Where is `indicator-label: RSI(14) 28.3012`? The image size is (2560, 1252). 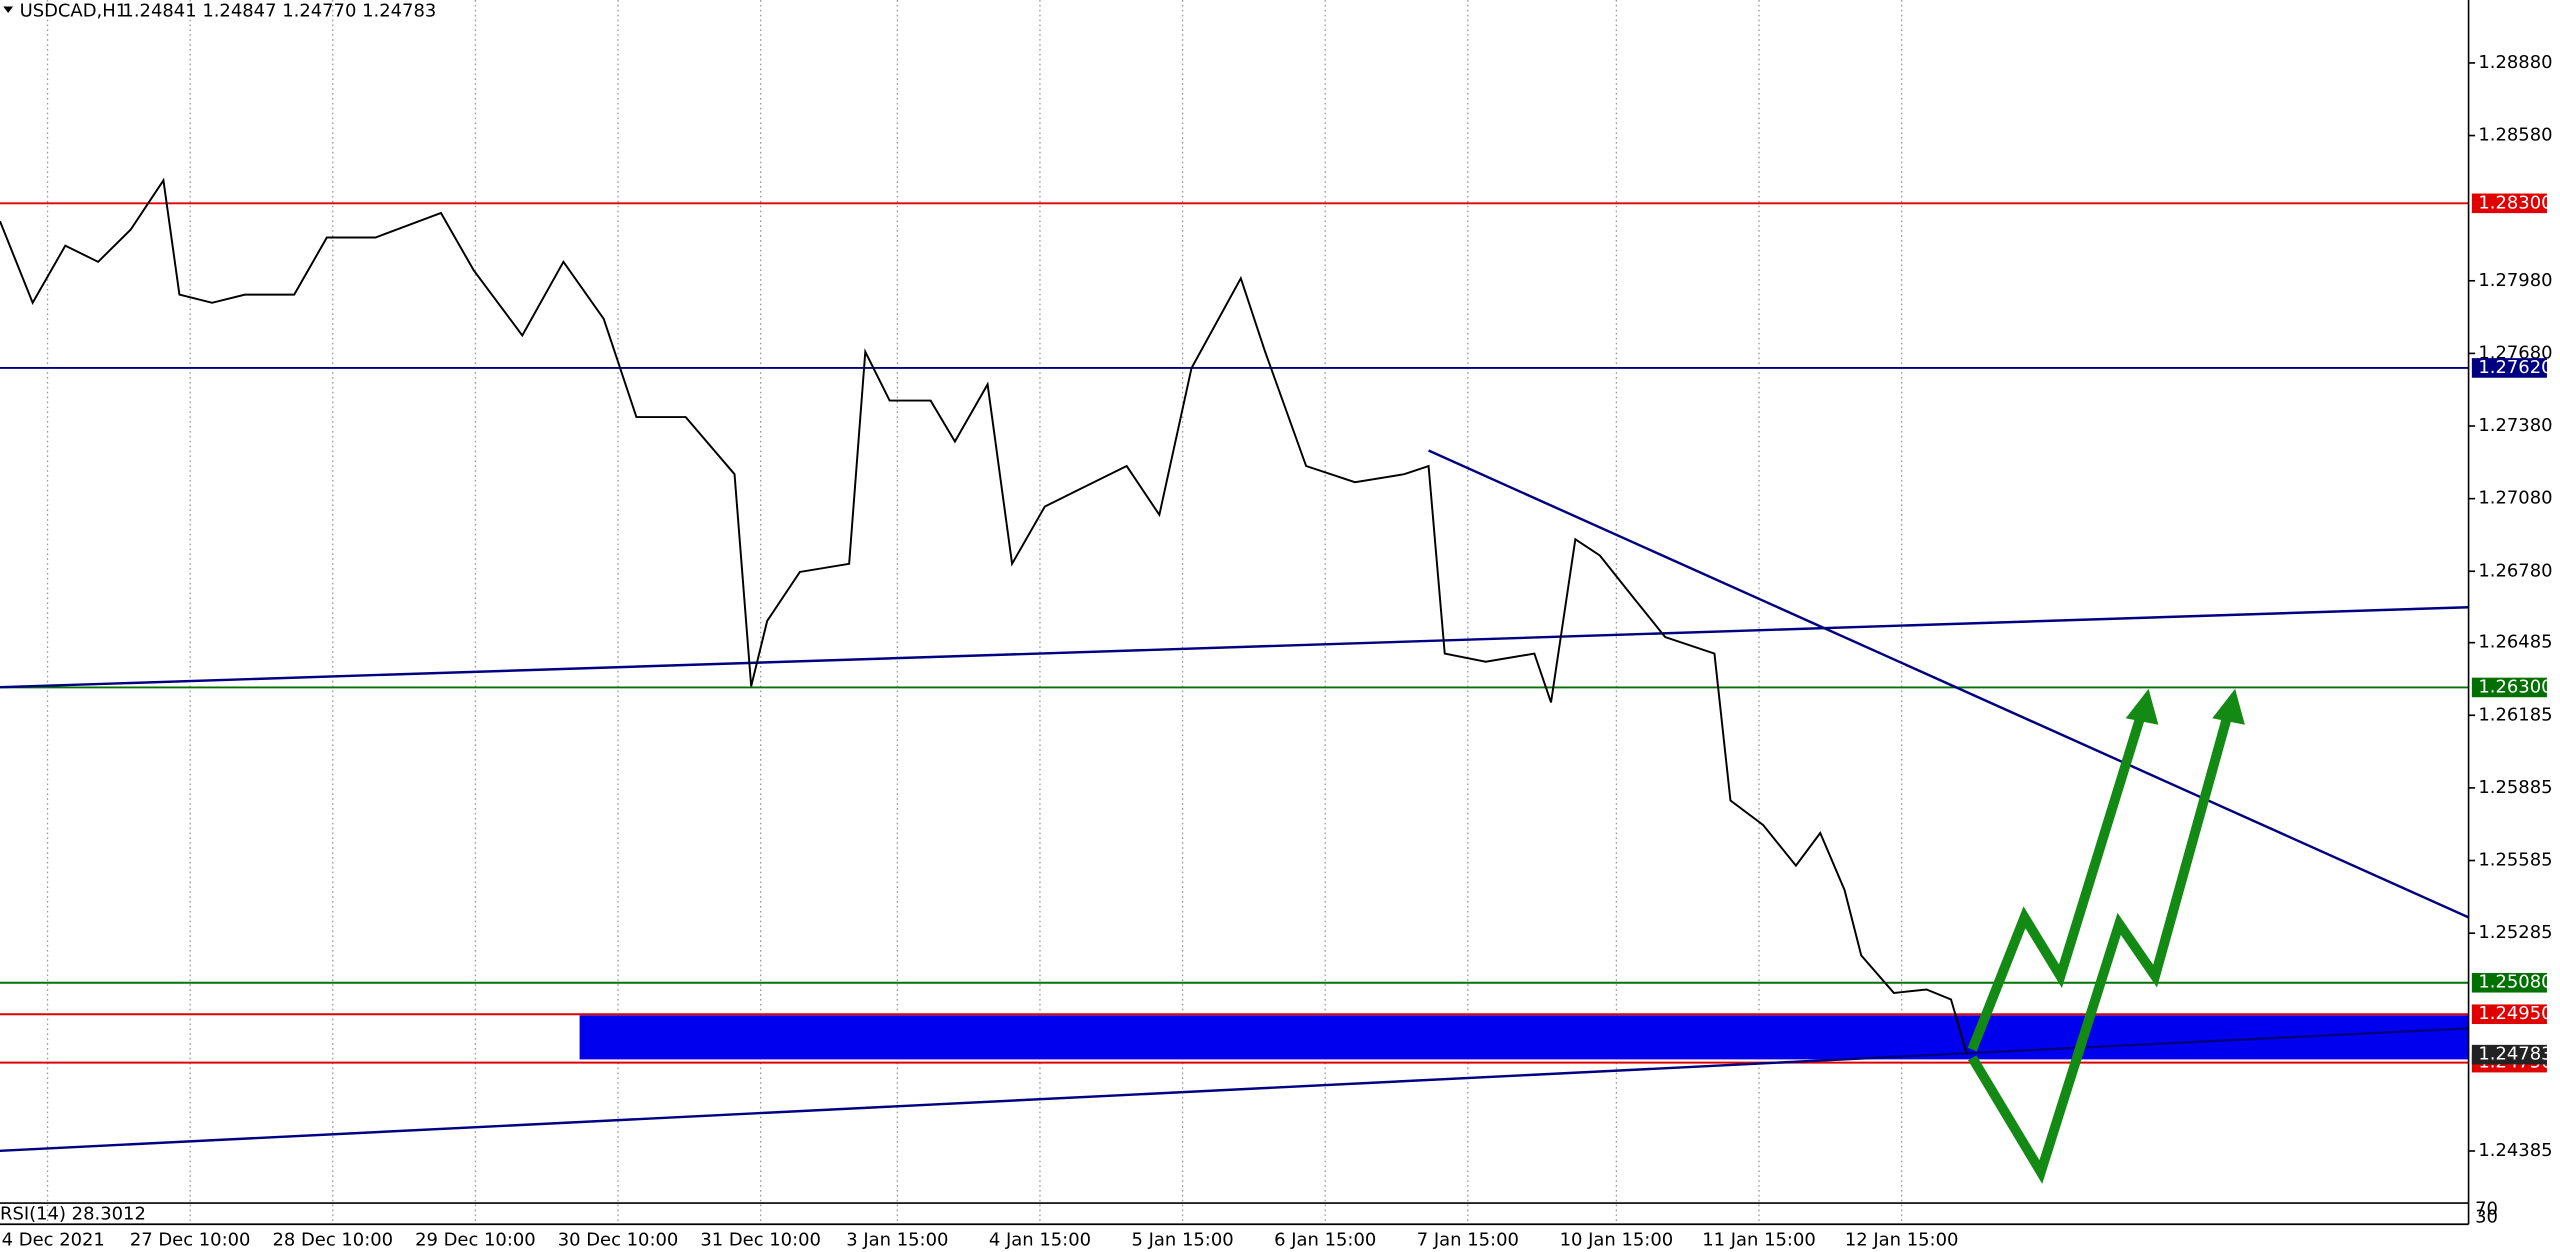
indicator-label: RSI(14) 28.3012 is located at coordinates (73, 1213).